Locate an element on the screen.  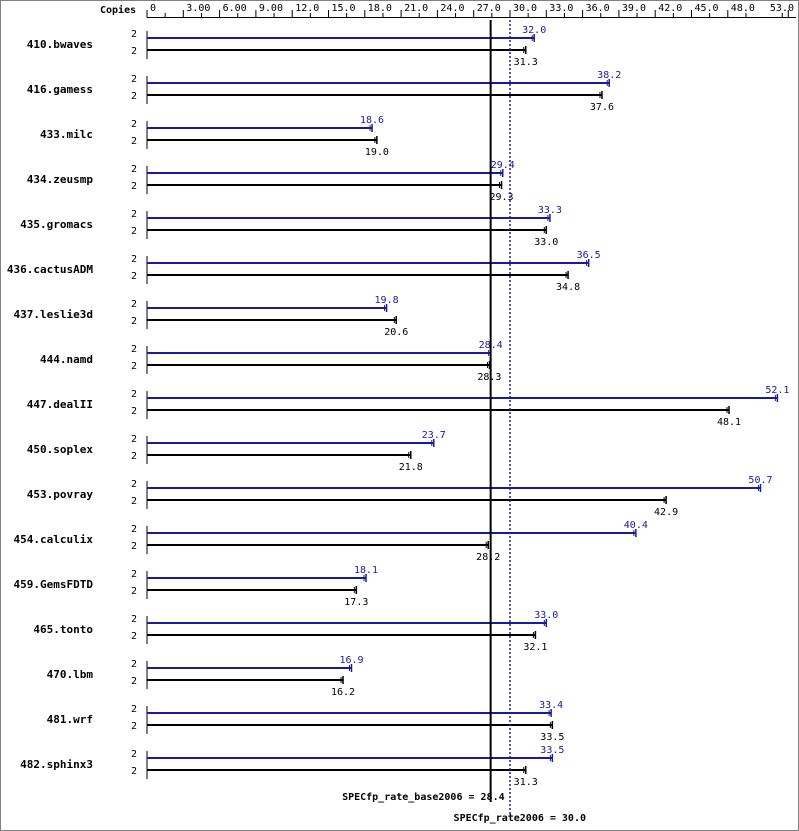
peak-value-label: 50.7 is located at coordinates (760, 480).